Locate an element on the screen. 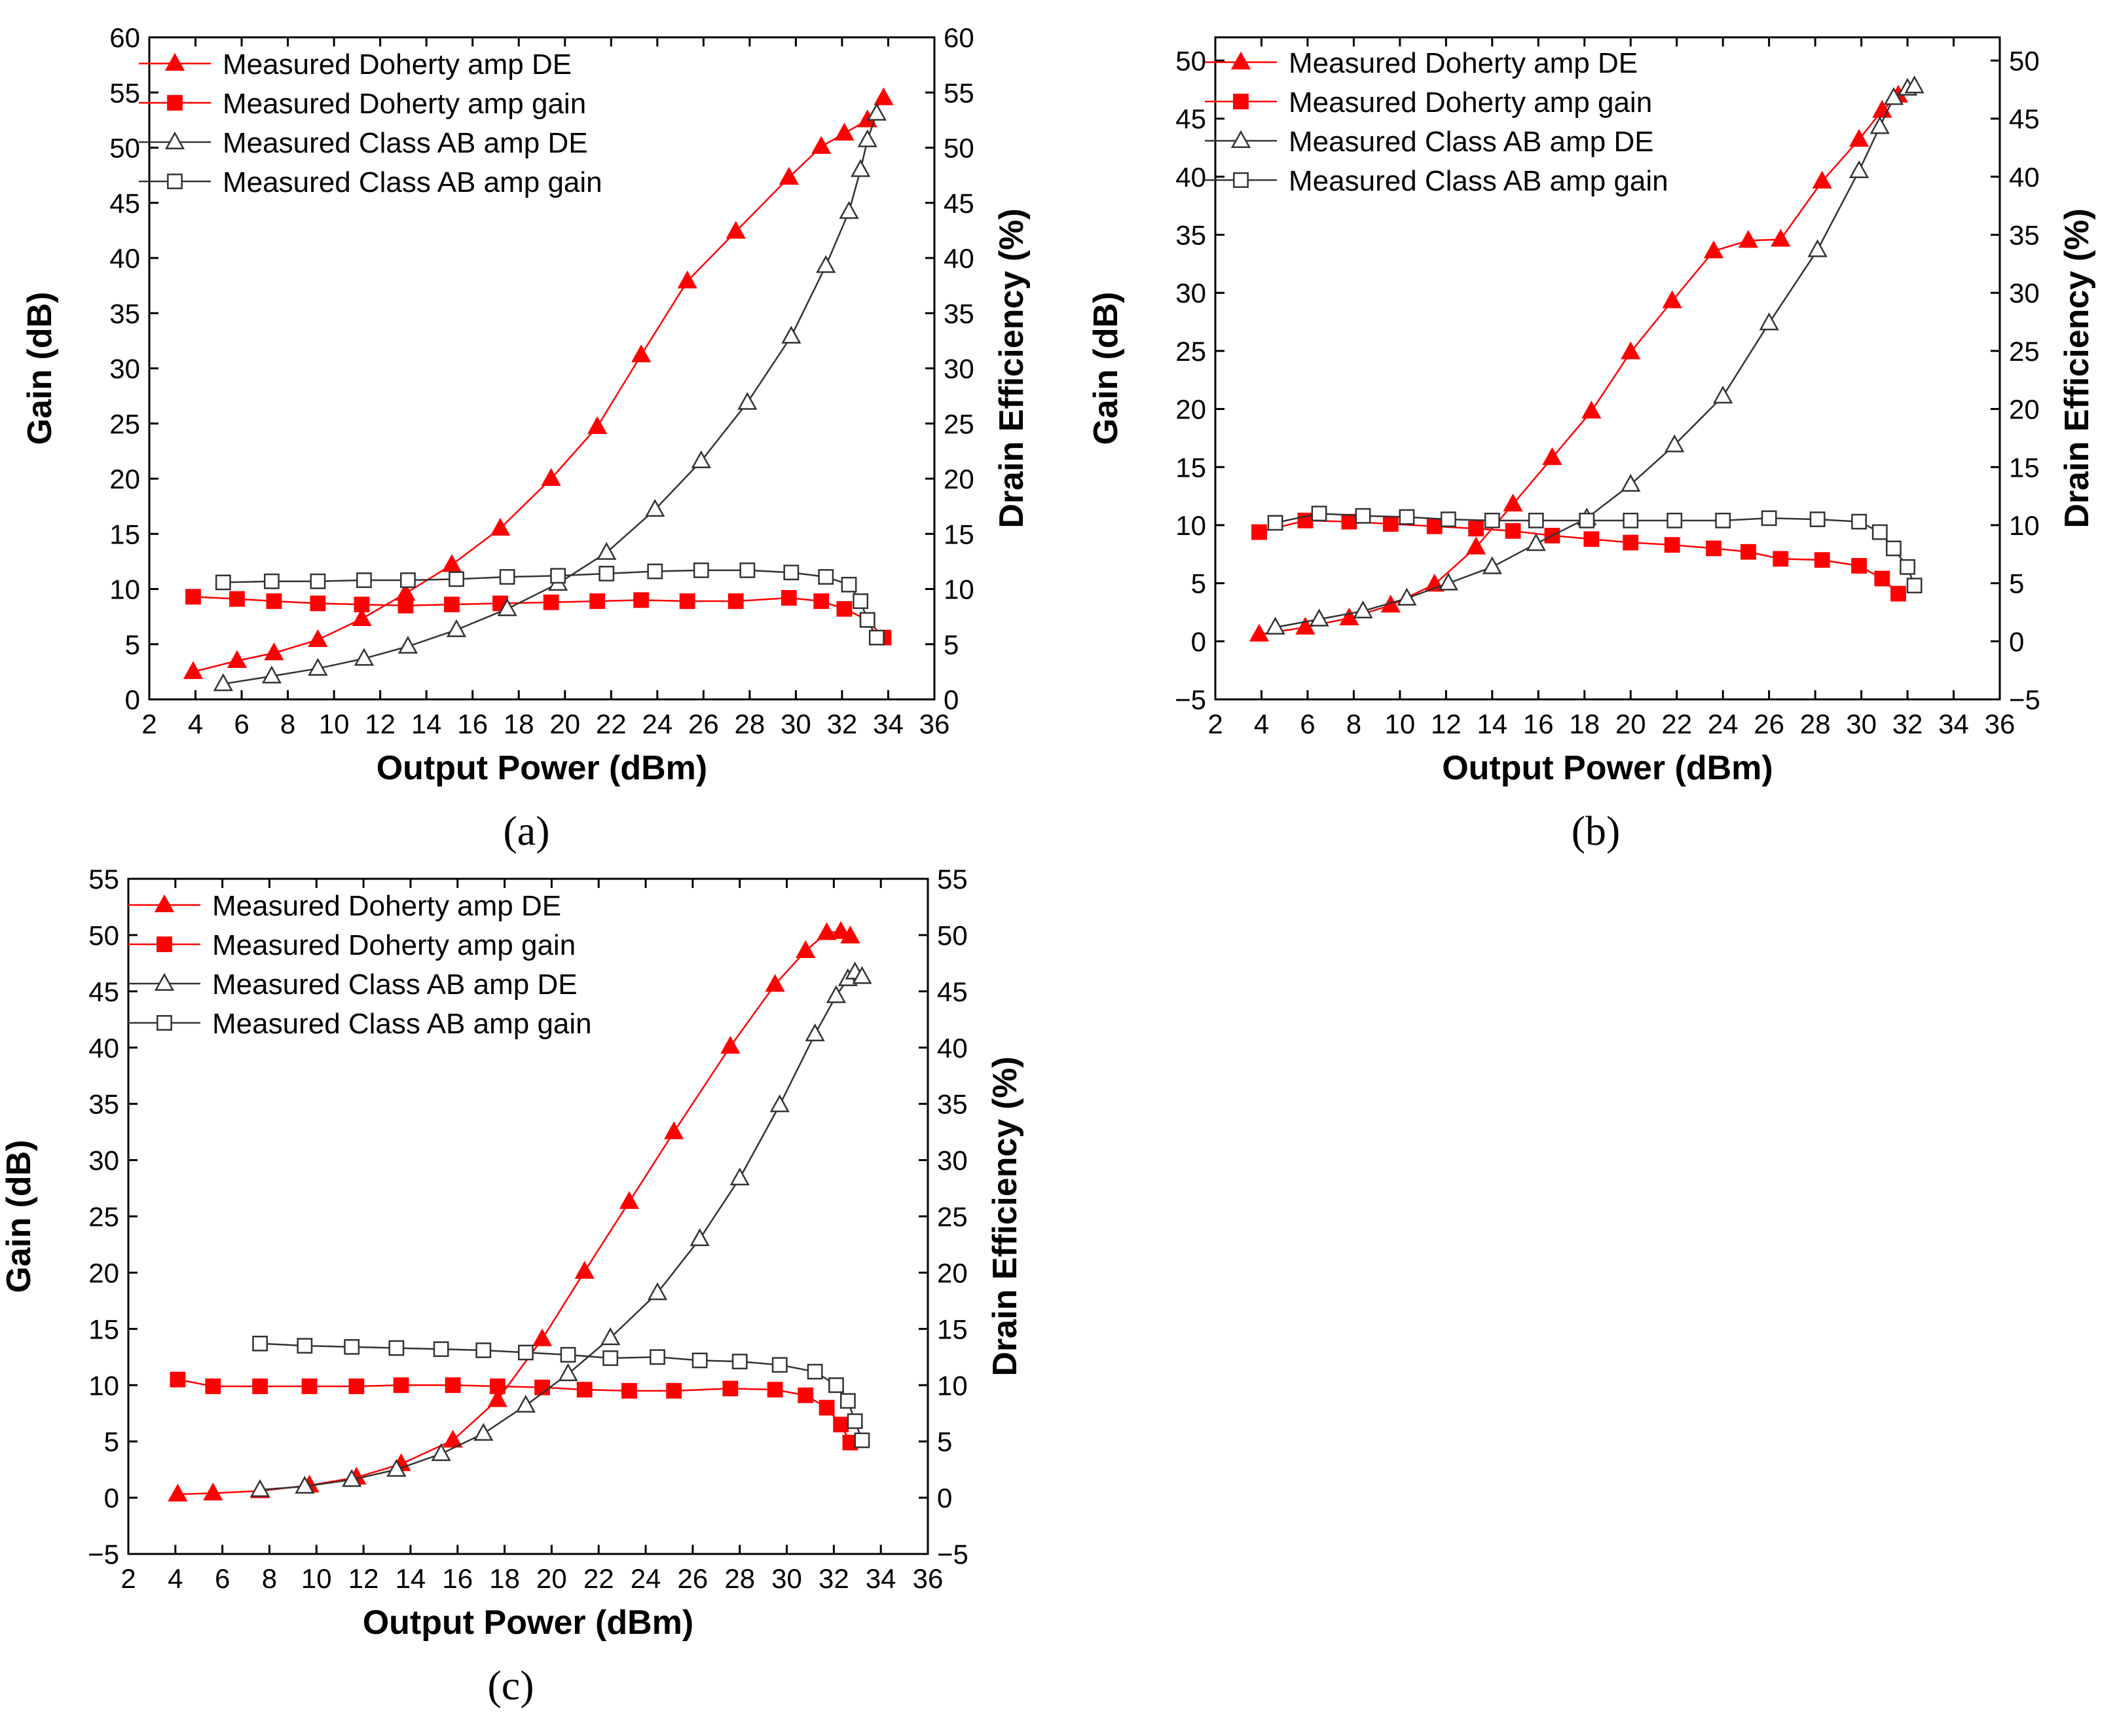  x-tick-label: 26 is located at coordinates (1769, 724).